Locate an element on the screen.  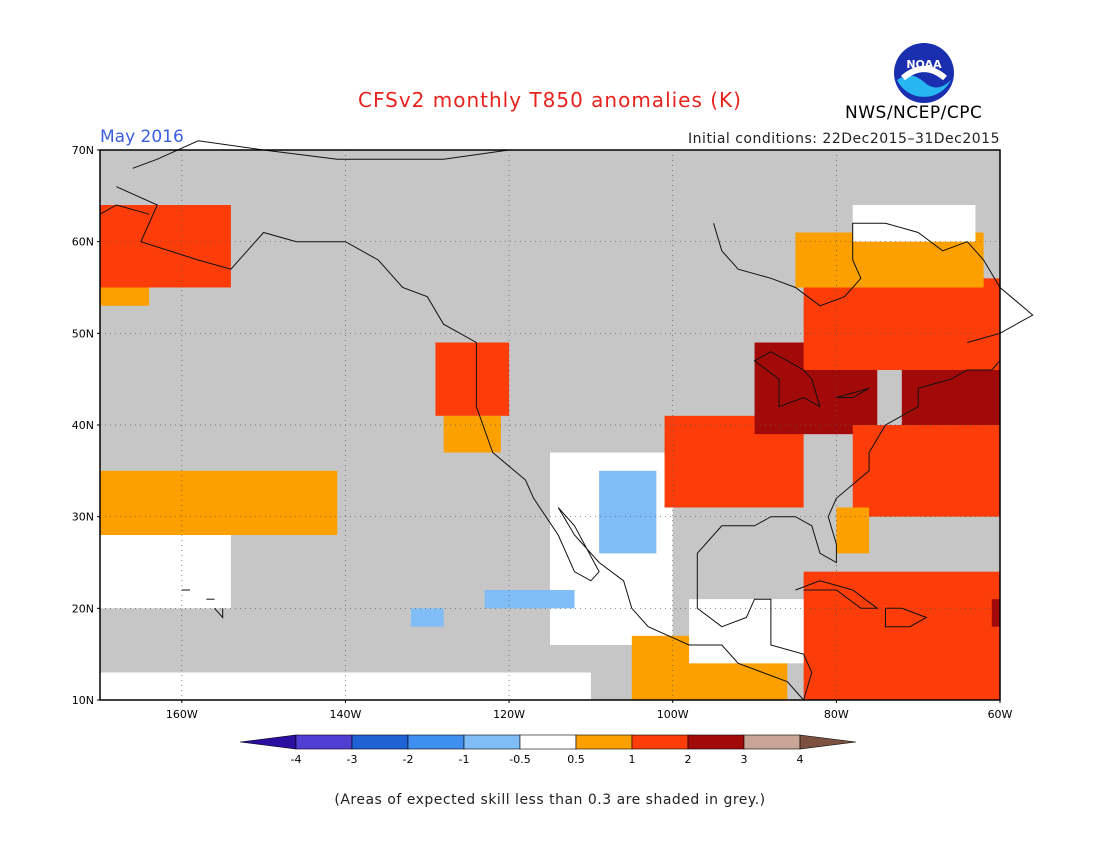
anomaly-region-florida-orange is located at coordinates (853, 530).